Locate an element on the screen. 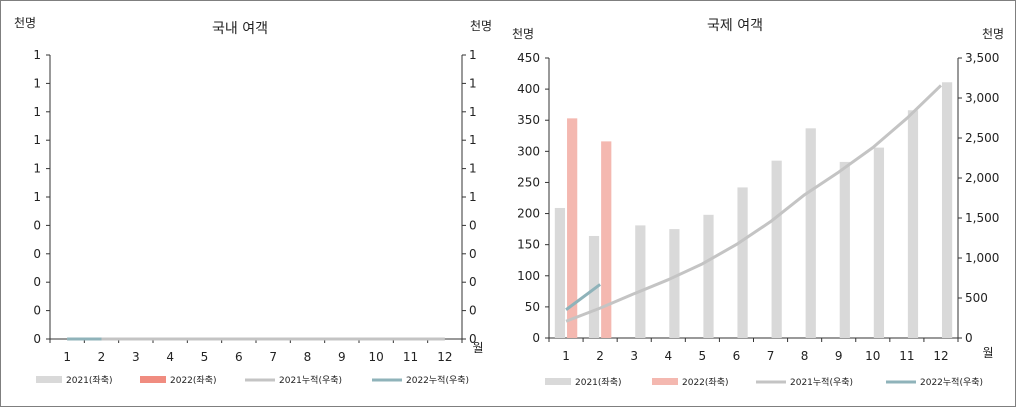 The image size is (1016, 411). international-right-tick-label: 3,000 is located at coordinates (982, 98).